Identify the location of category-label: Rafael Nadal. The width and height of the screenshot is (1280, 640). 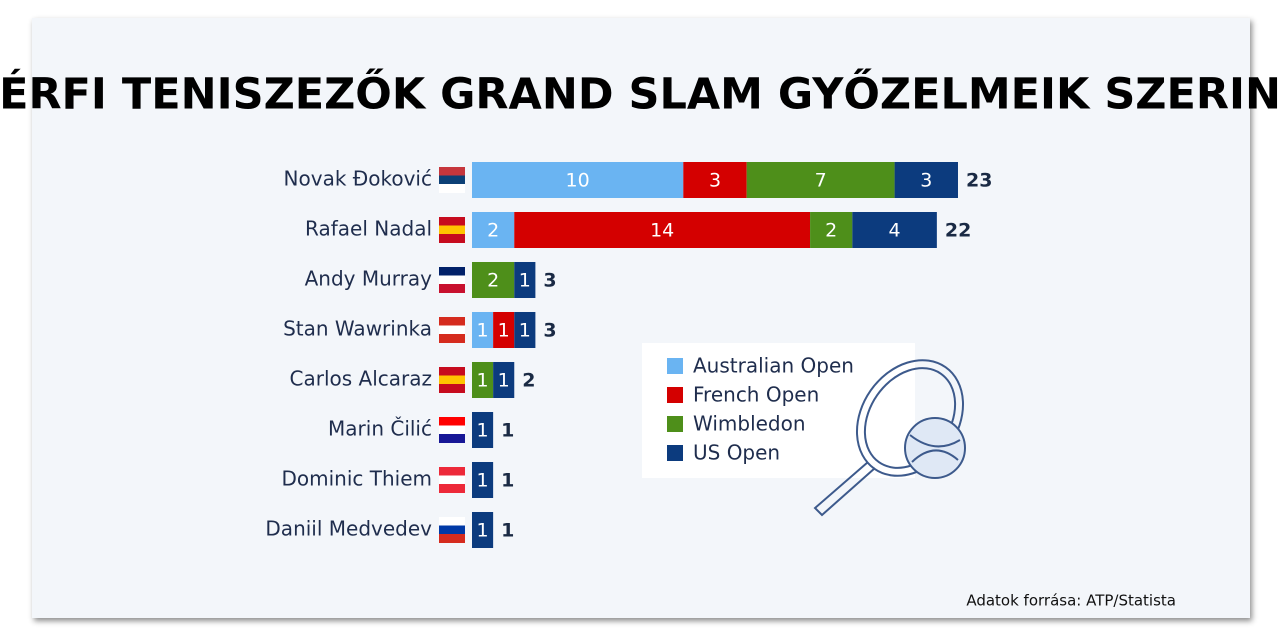
(368, 229).